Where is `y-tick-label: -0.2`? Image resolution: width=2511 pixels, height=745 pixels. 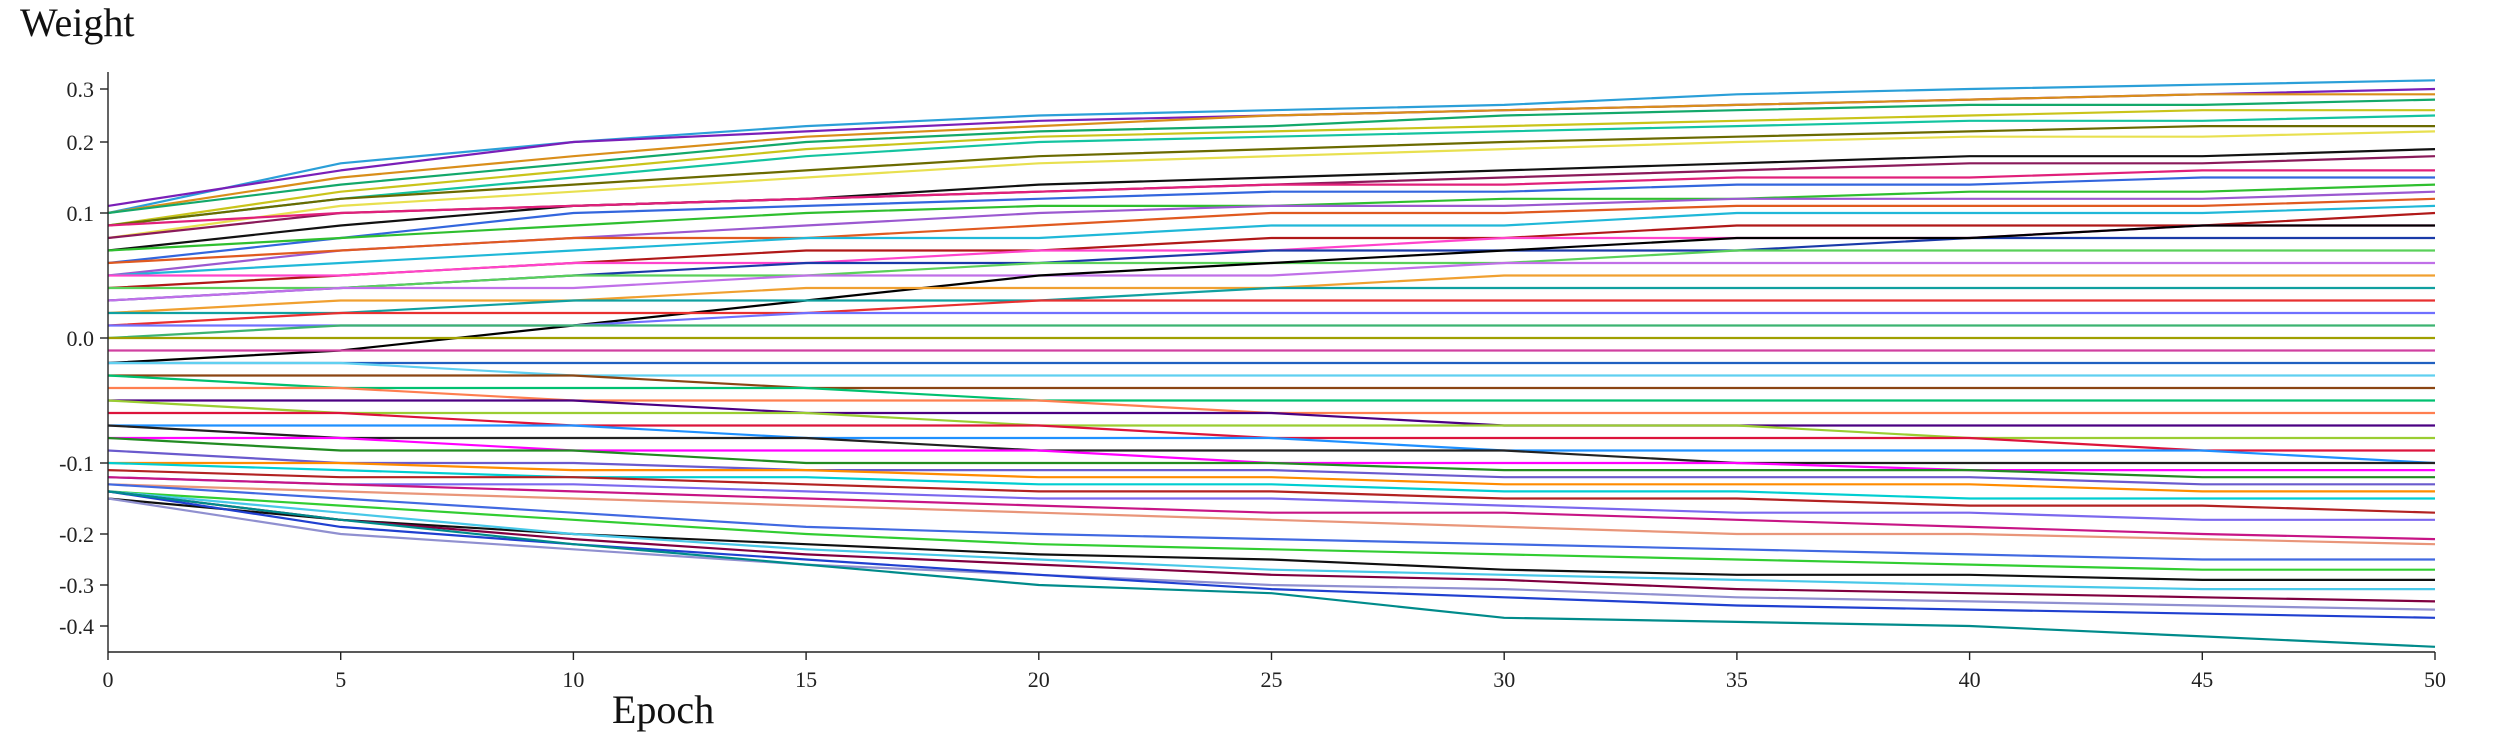
y-tick-label: -0.2 is located at coordinates (76, 534).